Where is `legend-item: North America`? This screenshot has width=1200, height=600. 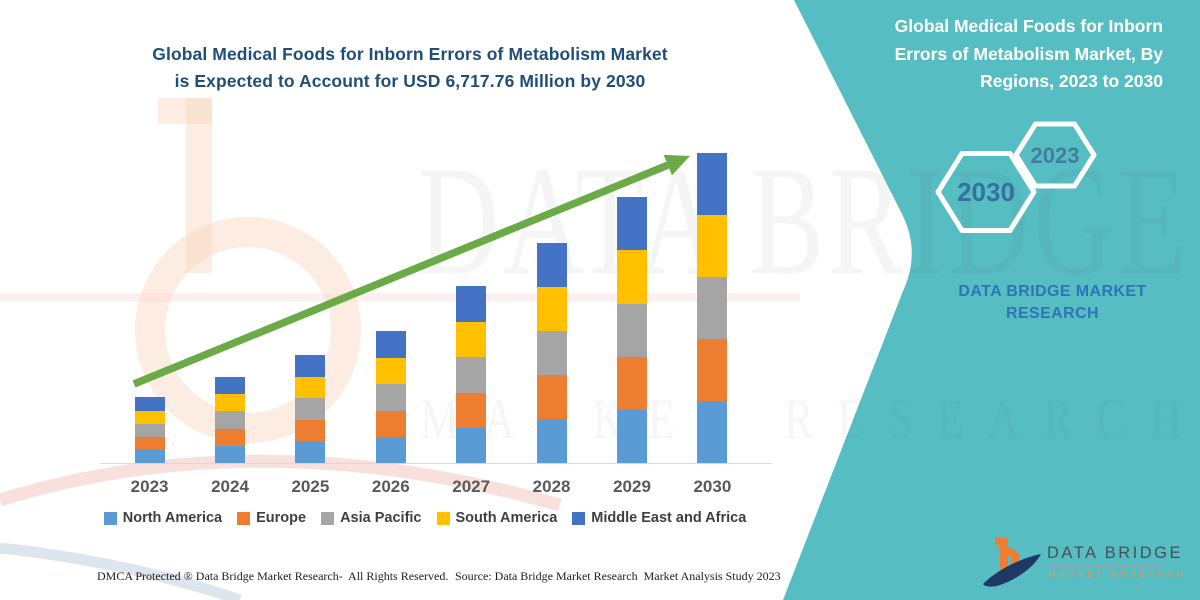 legend-item: North America is located at coordinates (163, 518).